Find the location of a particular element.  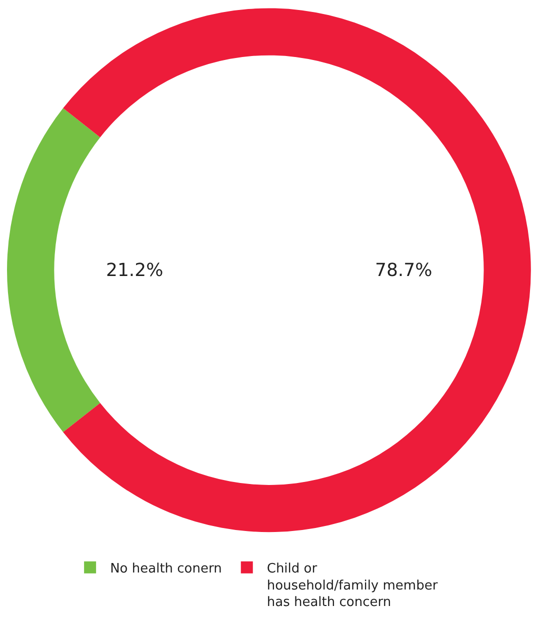

donut-slice is located at coordinates (53, 270).